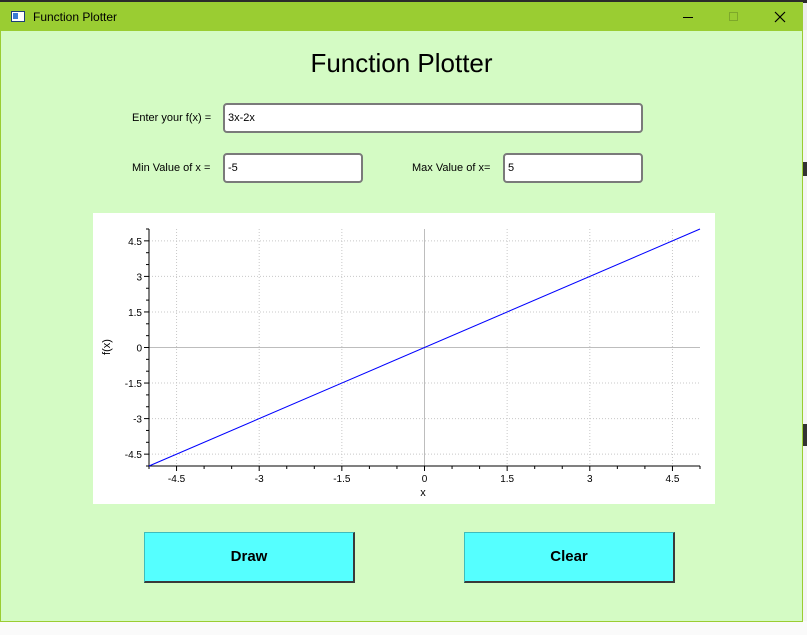  What do you see at coordinates (451, 168) in the screenshot?
I see `max-x-label: Max Value of x=` at bounding box center [451, 168].